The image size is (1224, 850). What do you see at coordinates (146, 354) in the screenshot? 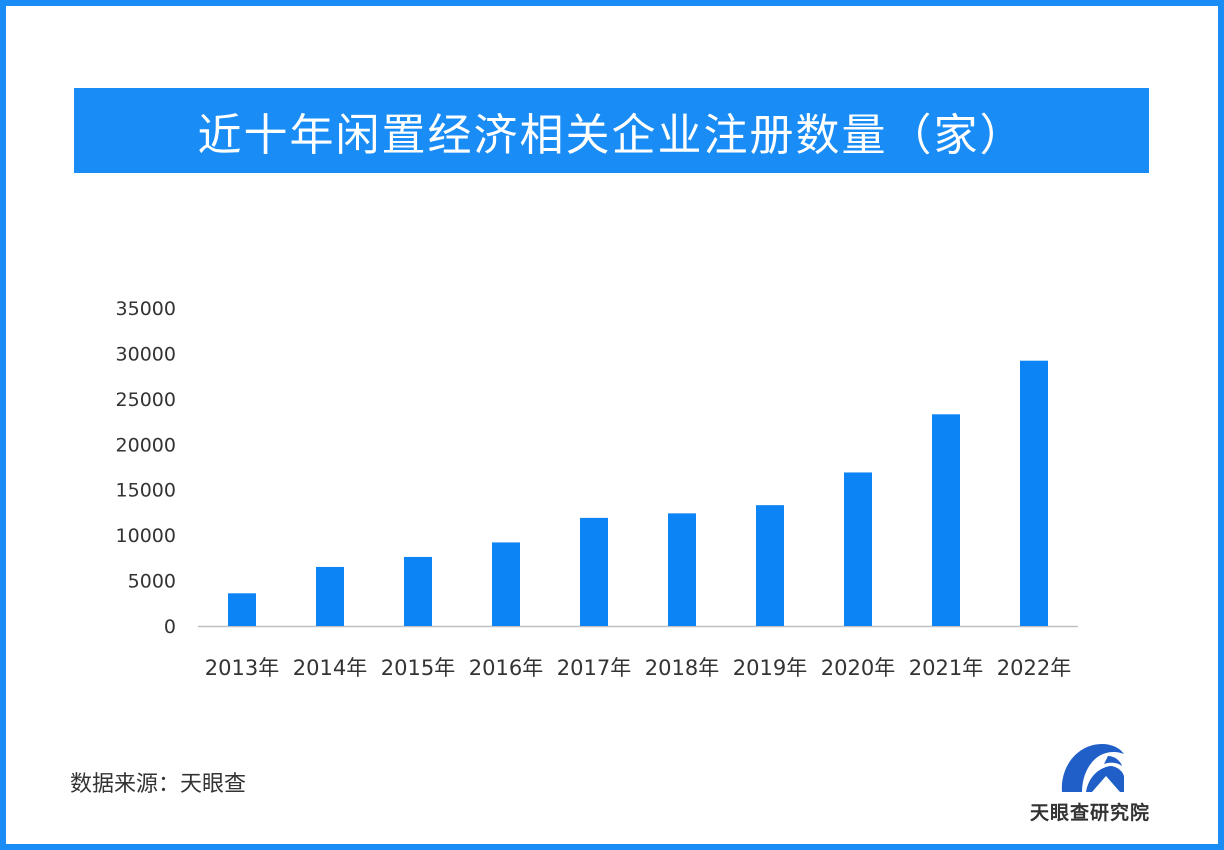
I see `y-tick-label: 30000` at bounding box center [146, 354].